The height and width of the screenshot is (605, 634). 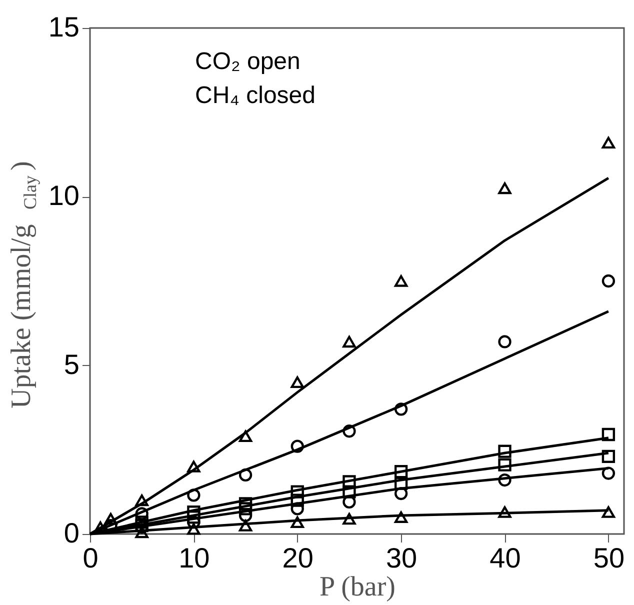 What do you see at coordinates (298, 558) in the screenshot?
I see `x-tick-label: 20` at bounding box center [298, 558].